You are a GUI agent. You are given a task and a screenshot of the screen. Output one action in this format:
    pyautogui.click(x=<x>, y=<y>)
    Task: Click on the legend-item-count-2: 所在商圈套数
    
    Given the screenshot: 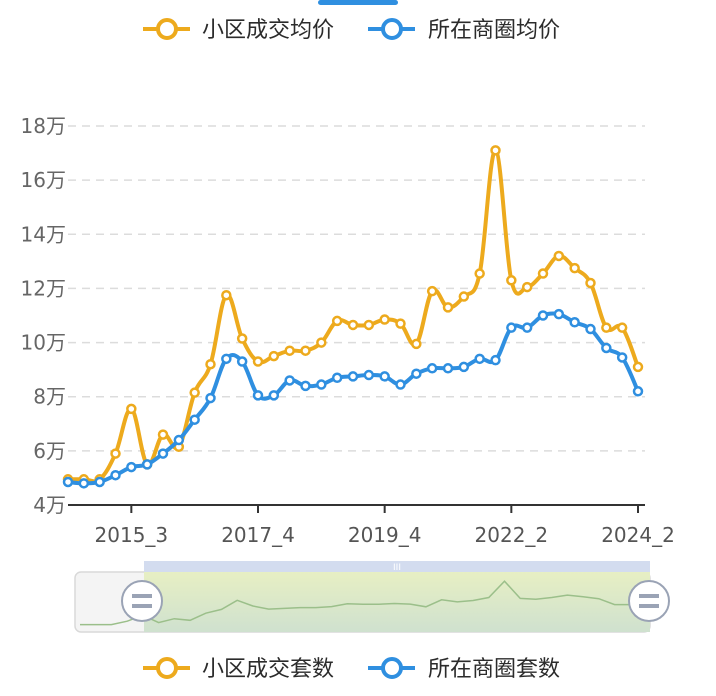 What is the action you would take?
    pyautogui.click(x=464, y=669)
    